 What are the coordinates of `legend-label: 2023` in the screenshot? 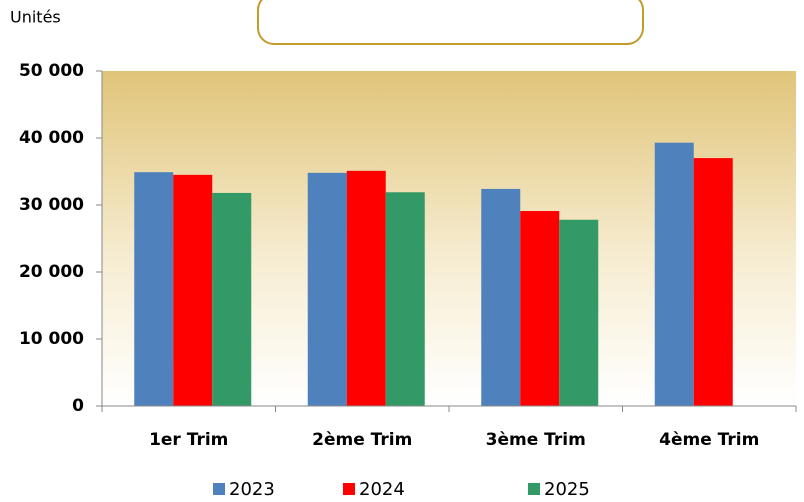 It's located at (252, 489).